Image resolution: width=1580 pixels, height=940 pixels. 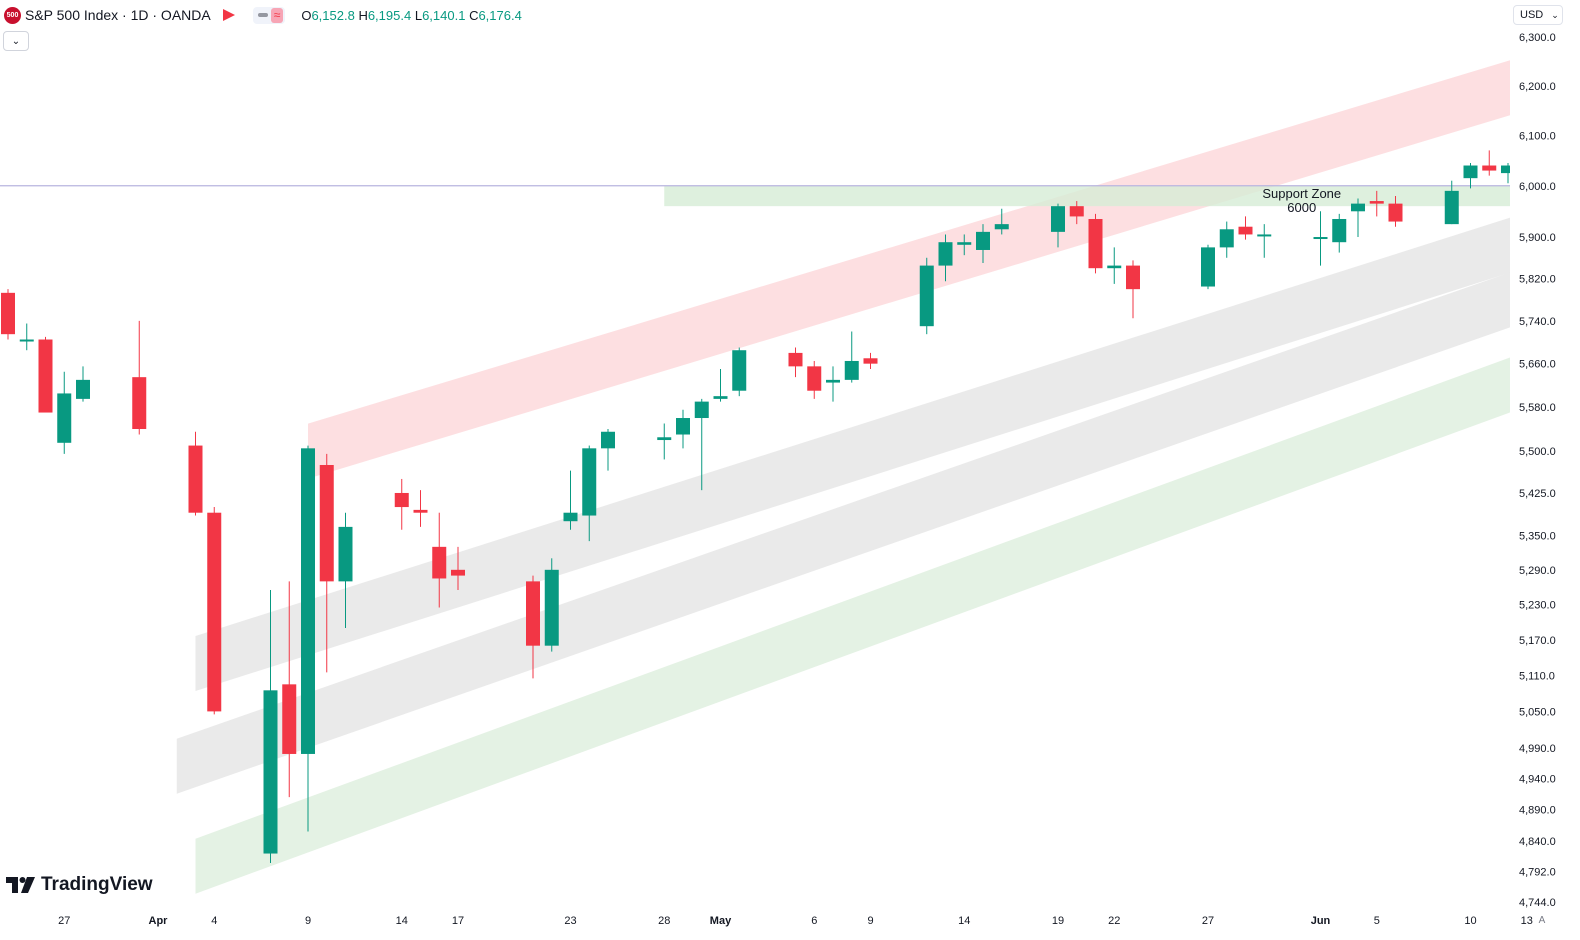 What do you see at coordinates (118, 15) in the screenshot?
I see `symbol-title: S&P 500 Index · 1D · OANDA` at bounding box center [118, 15].